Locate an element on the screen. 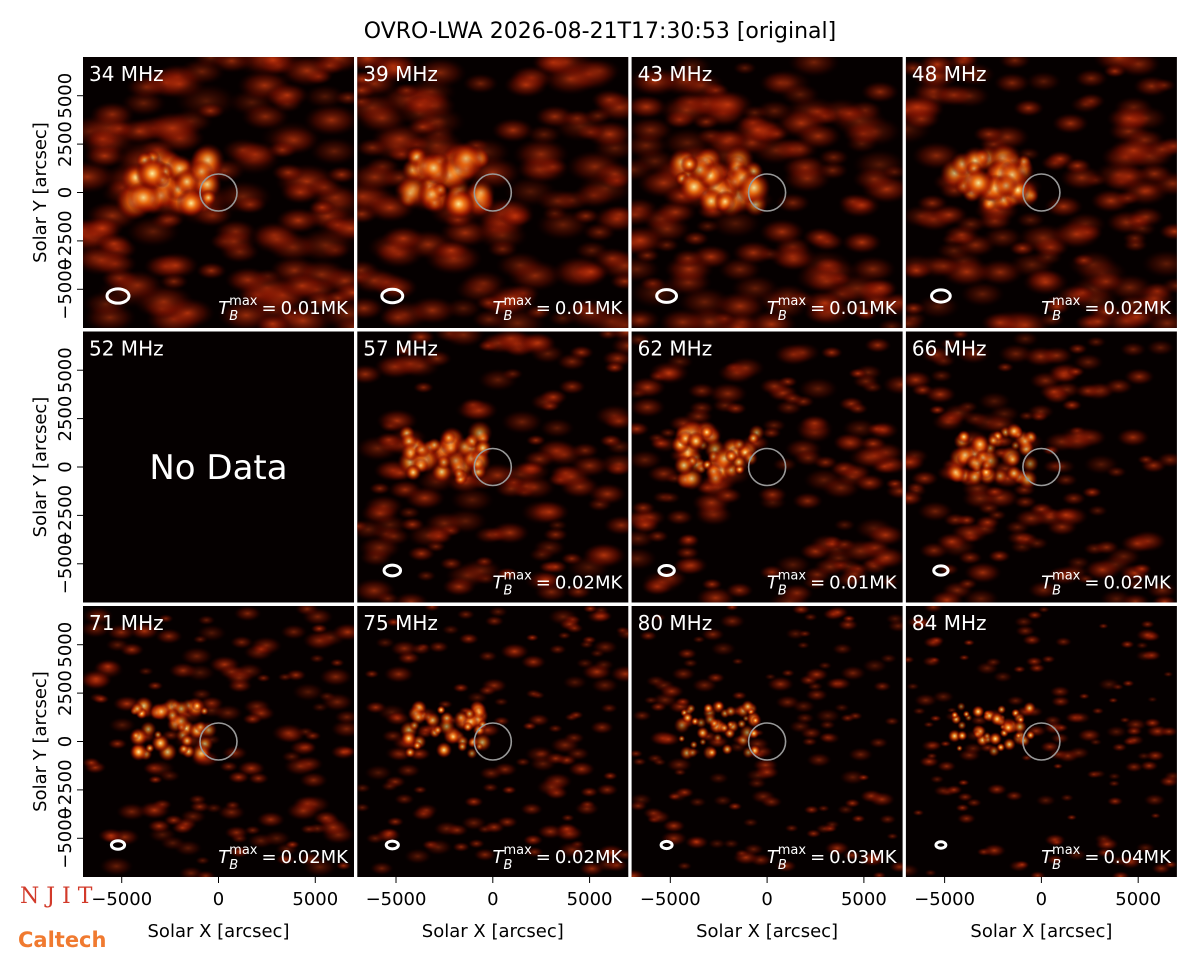 Image resolution: width=1200 pixels, height=975 pixels. solar-disk is located at coordinates (218, 192).